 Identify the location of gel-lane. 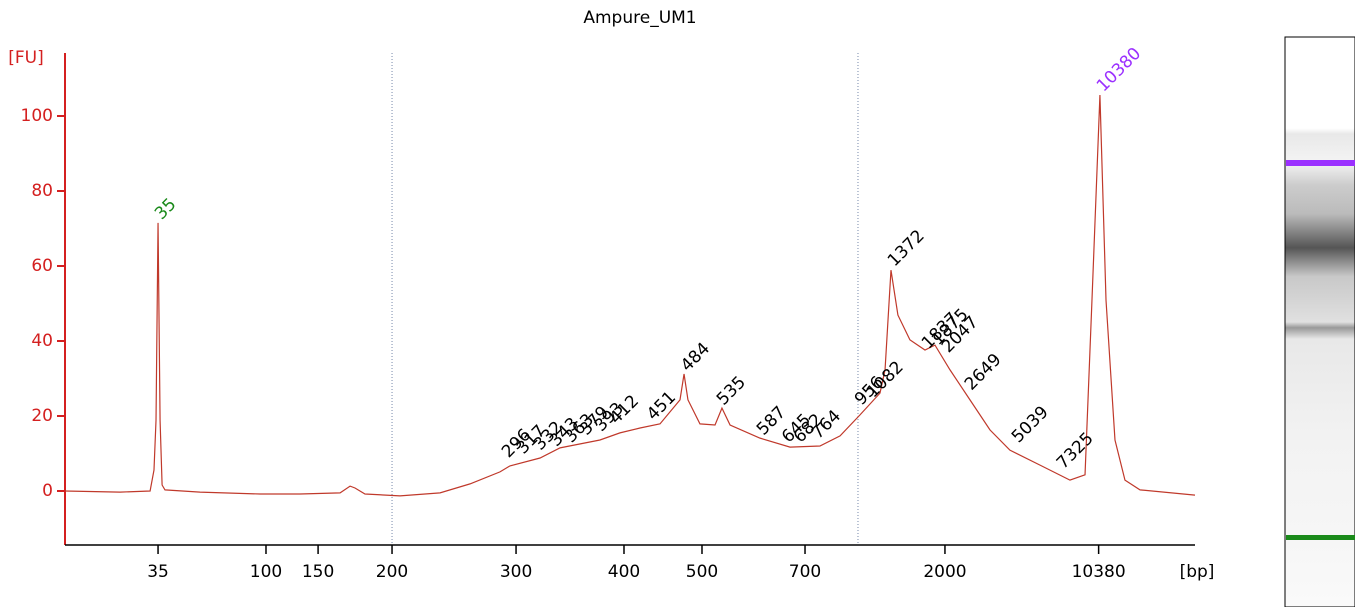
(1319, 322).